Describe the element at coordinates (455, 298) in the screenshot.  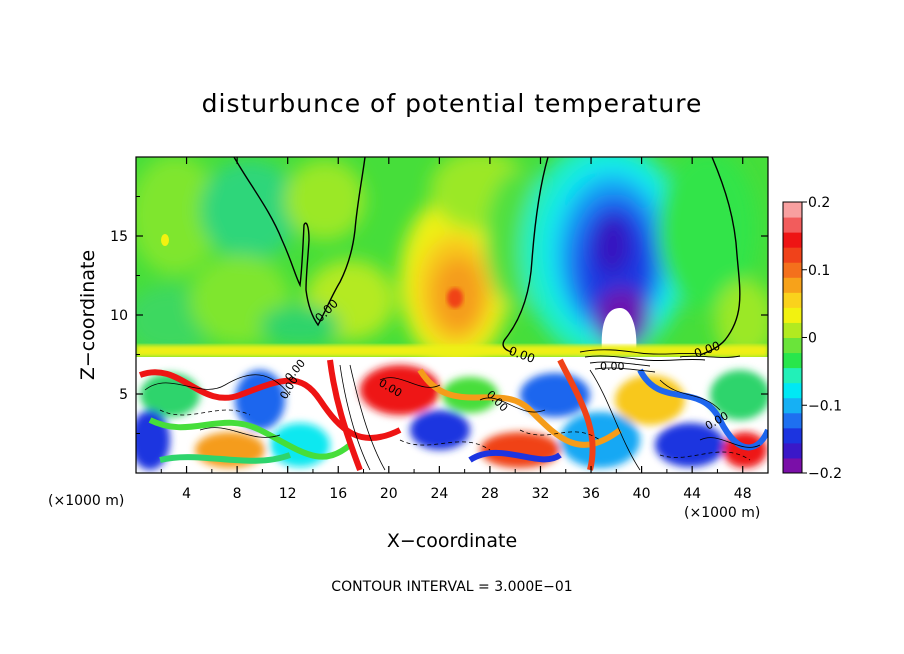
I see `warm-core` at that location.